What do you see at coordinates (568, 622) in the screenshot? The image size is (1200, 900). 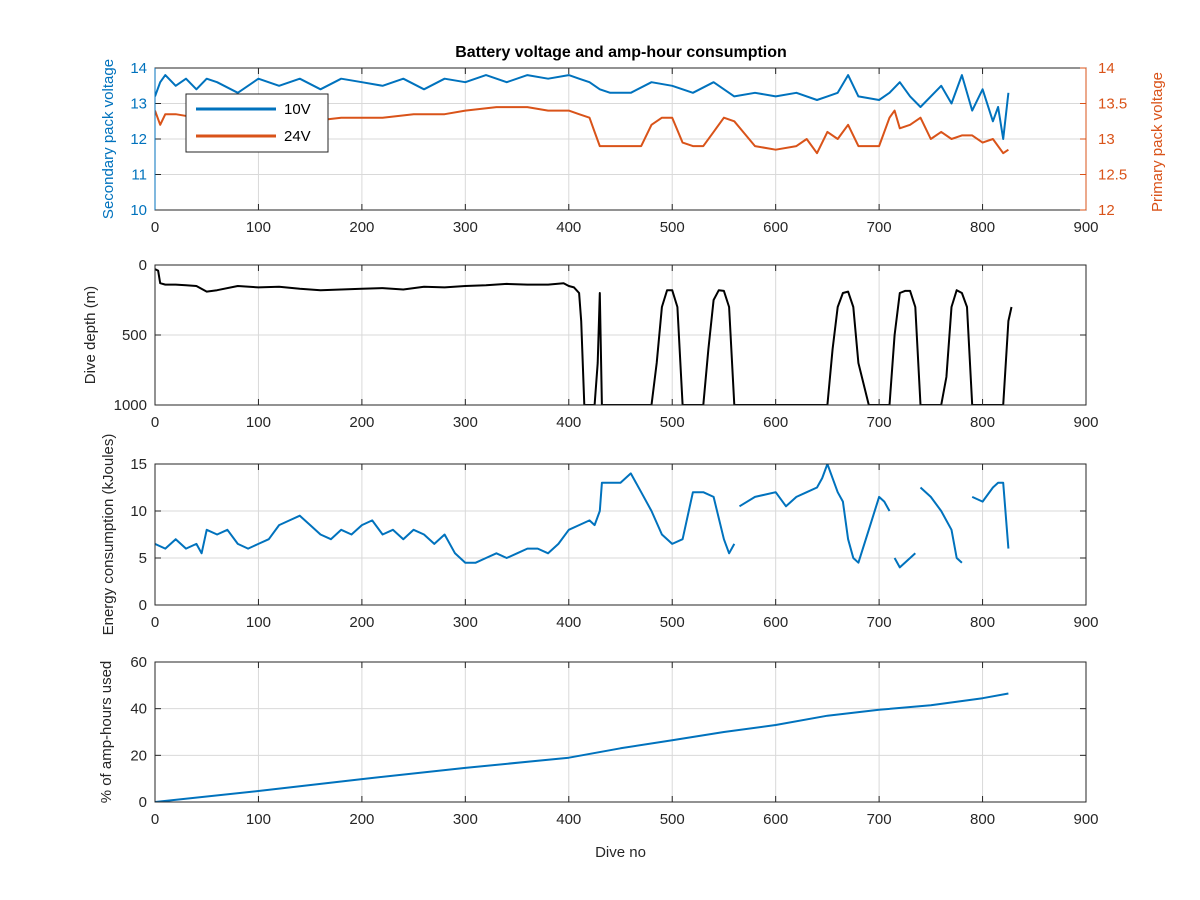 I see `energy-x-tick-label: 400` at bounding box center [568, 622].